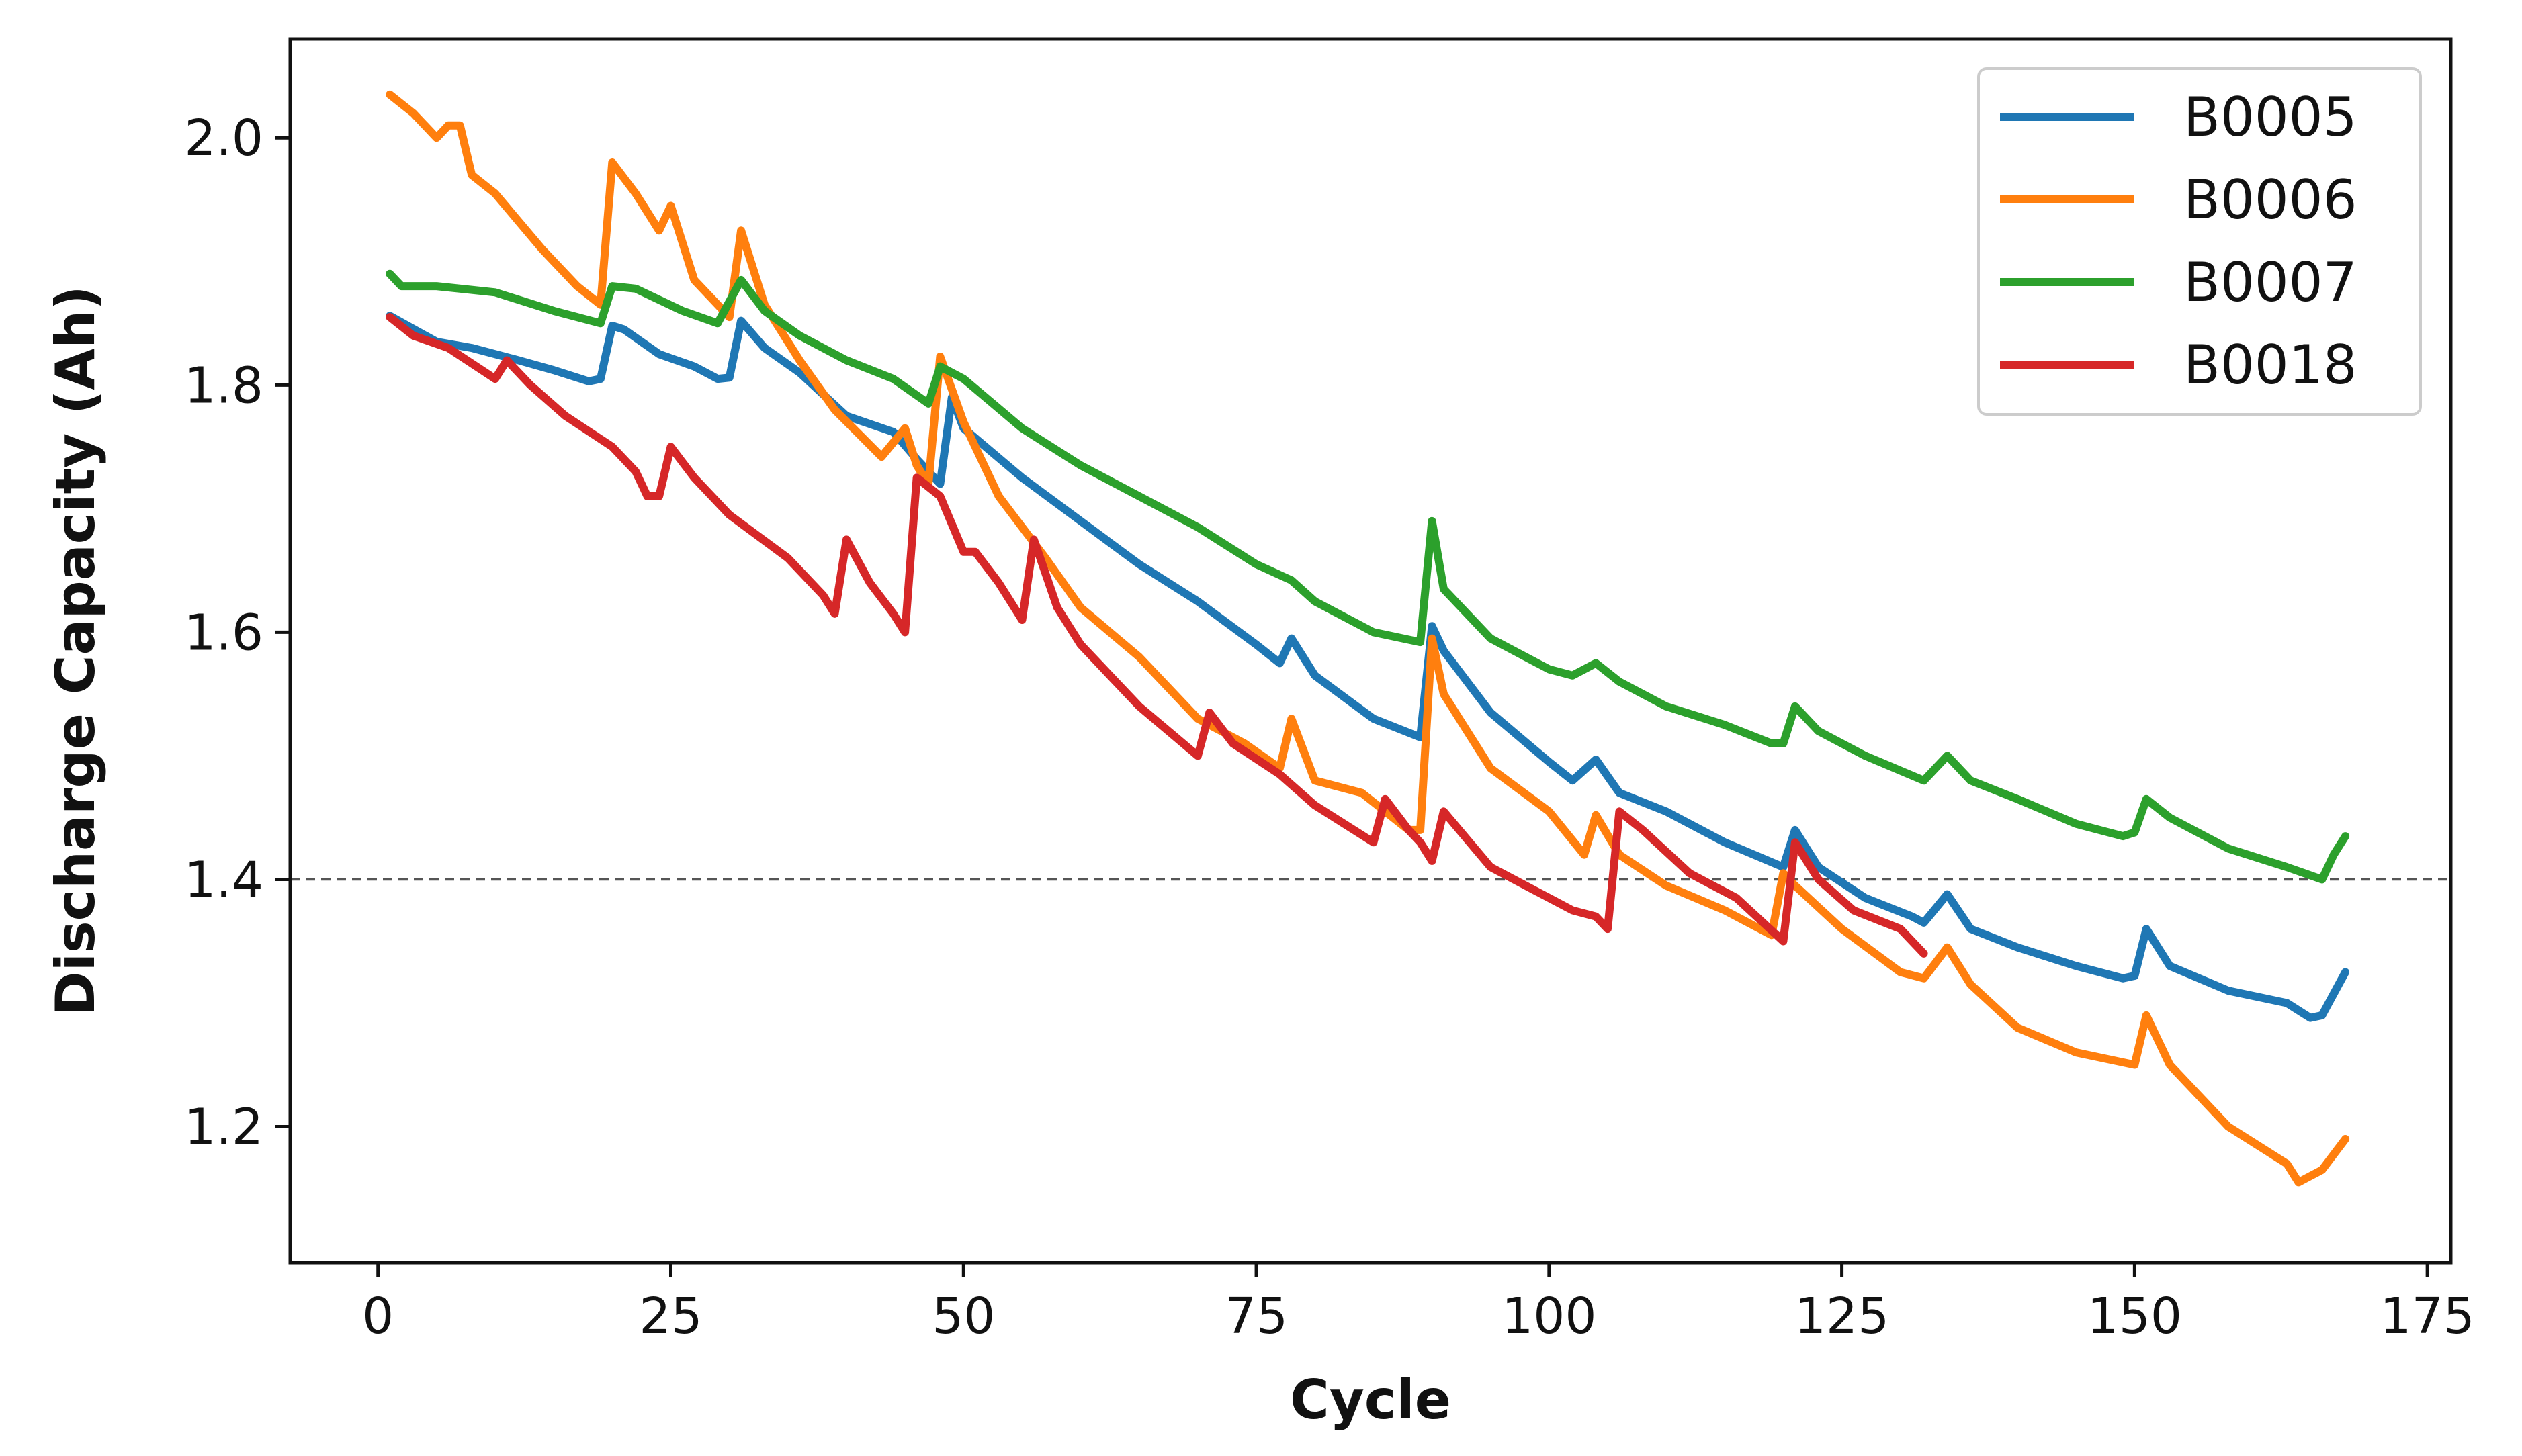 Image resolution: width=2522 pixels, height=1456 pixels. Describe the element at coordinates (1841, 1316) in the screenshot. I see `x-tick-label: 125` at that location.